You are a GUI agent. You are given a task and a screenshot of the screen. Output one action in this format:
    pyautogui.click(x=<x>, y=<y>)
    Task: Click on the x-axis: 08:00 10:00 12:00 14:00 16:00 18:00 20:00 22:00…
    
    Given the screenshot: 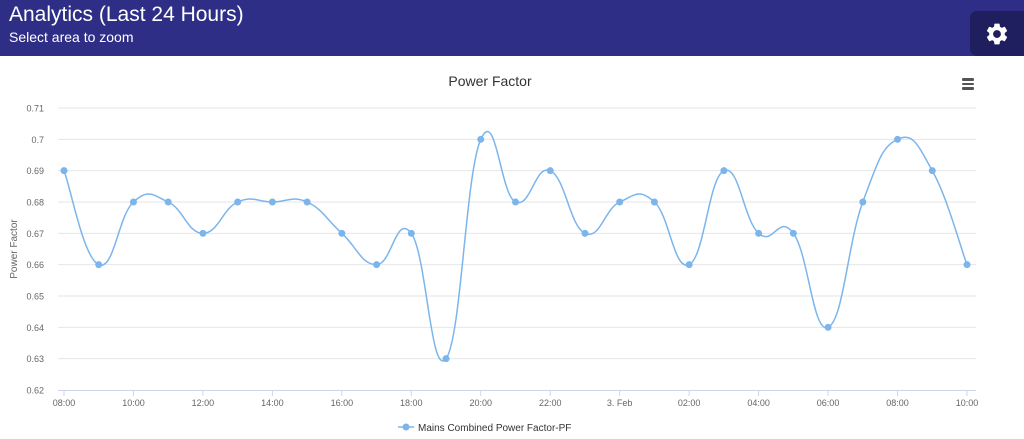 What is the action you would take?
    pyautogui.click(x=516, y=399)
    